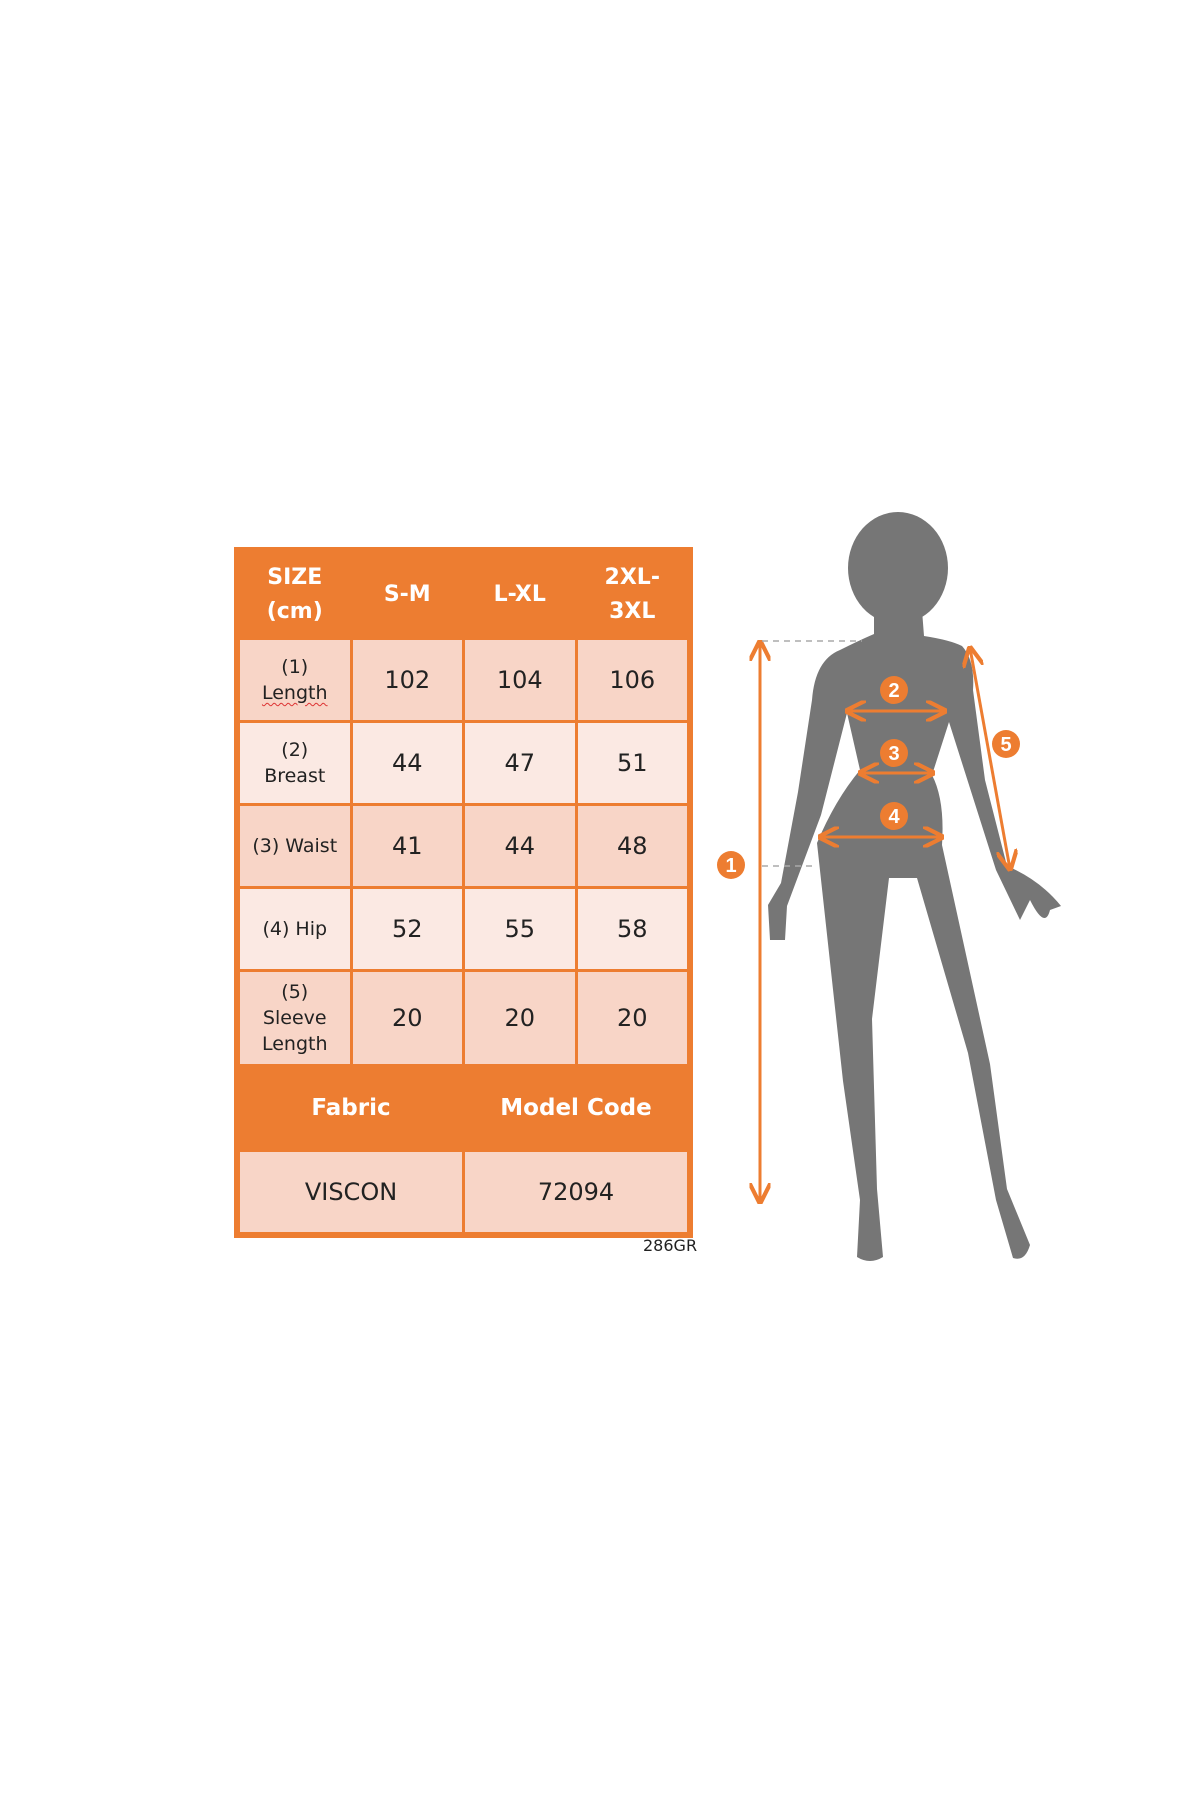  What do you see at coordinates (407, 846) in the screenshot?
I see `cell: 41` at bounding box center [407, 846].